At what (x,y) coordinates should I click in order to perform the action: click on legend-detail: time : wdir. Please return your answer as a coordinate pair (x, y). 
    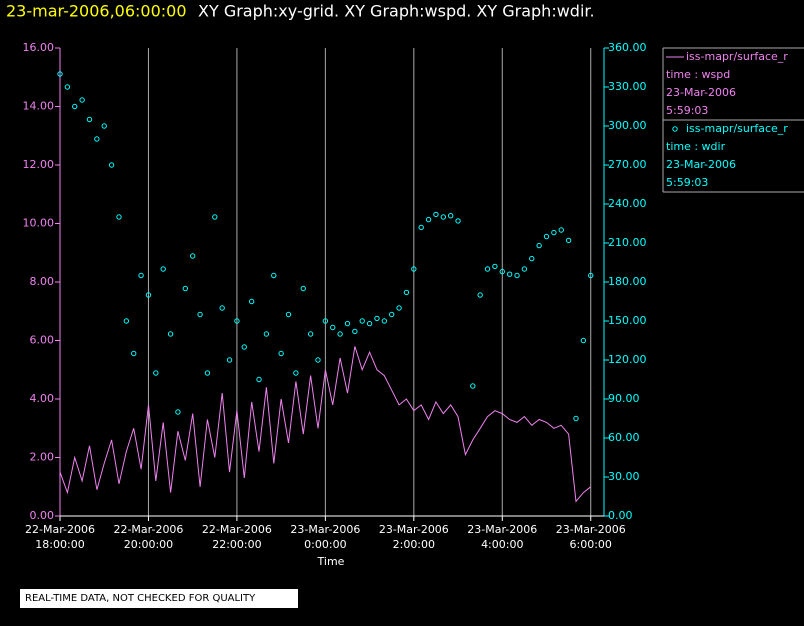
    Looking at the image, I should click on (696, 146).